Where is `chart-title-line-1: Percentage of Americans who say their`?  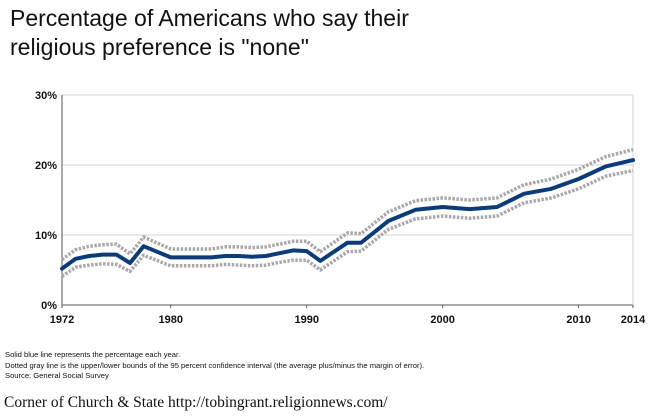 chart-title-line-1: Percentage of Americans who say their is located at coordinates (209, 18).